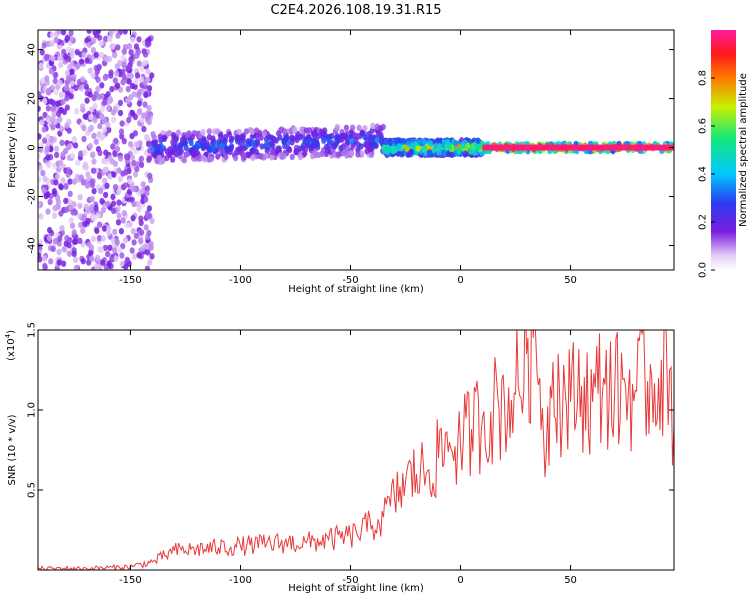  What do you see at coordinates (32, 410) in the screenshot?
I see `y-tick-label: 1.0` at bounding box center [32, 410].